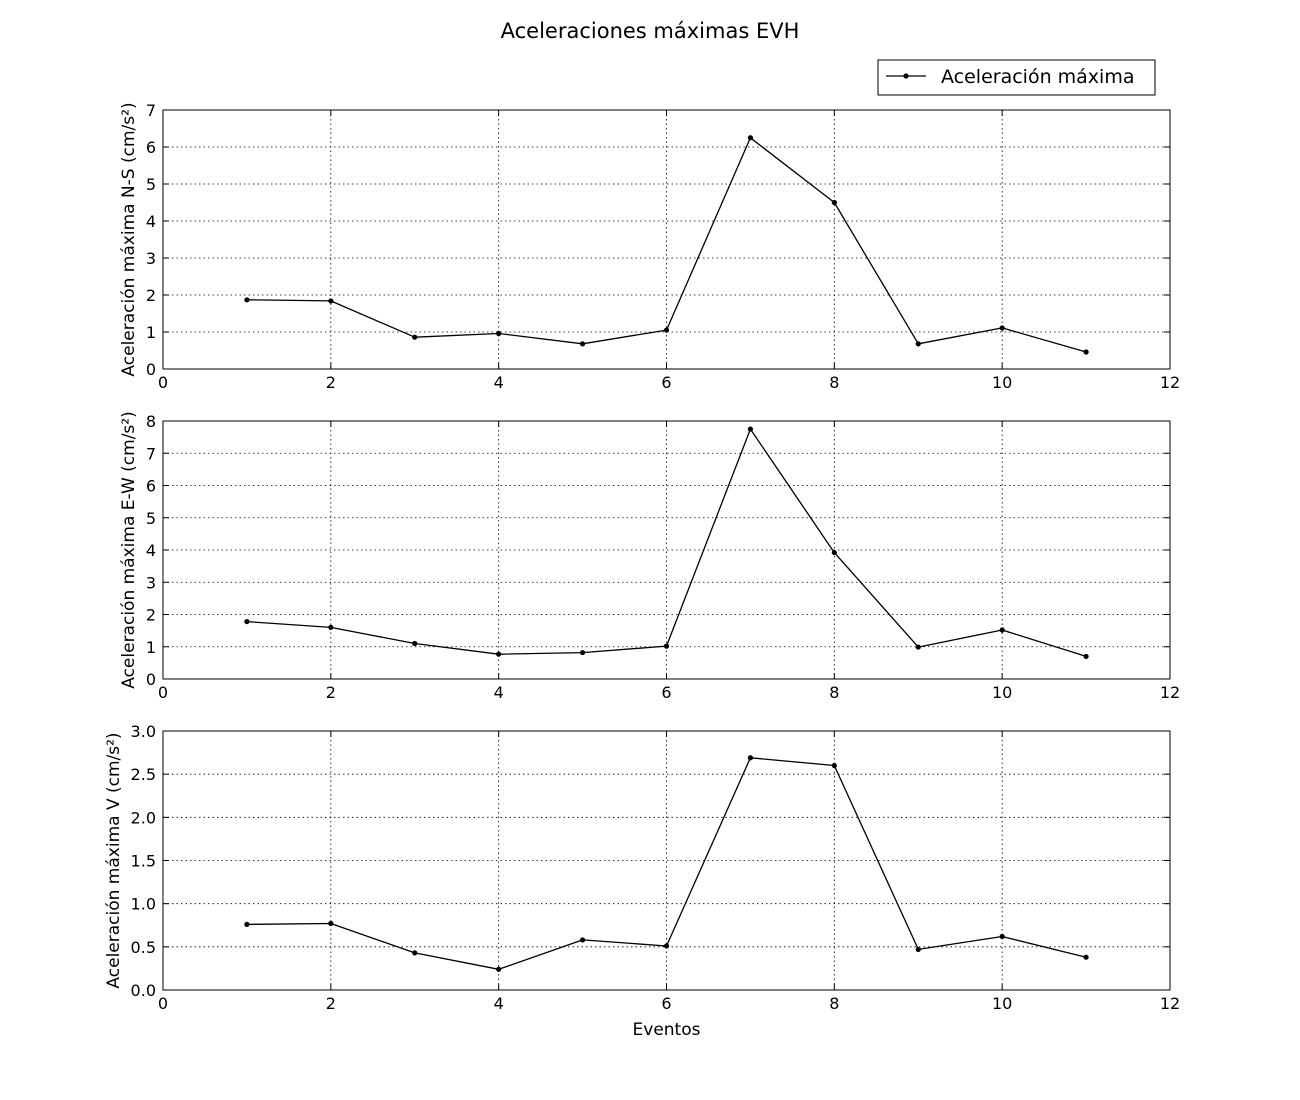  Describe the element at coordinates (143, 774) in the screenshot. I see `y-tick-label: 2.5` at that location.